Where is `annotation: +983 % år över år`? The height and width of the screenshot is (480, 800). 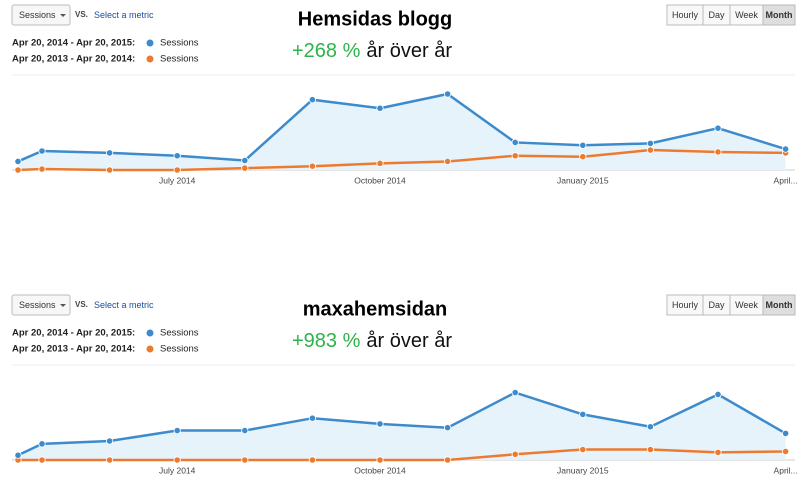
annotation: +983 % år över år is located at coordinates (372, 341).